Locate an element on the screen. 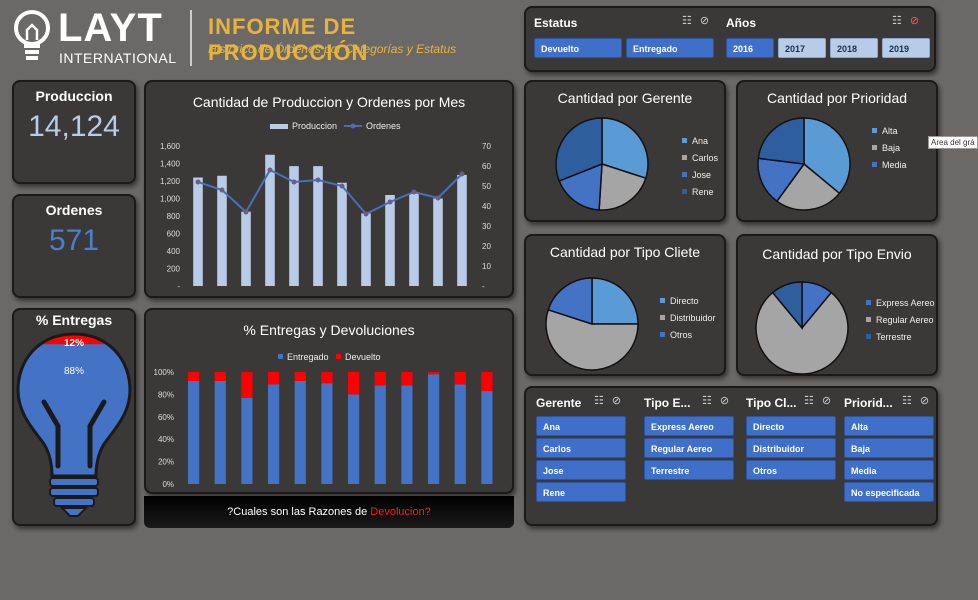  slicer-item-button: No especificada is located at coordinates (889, 492).